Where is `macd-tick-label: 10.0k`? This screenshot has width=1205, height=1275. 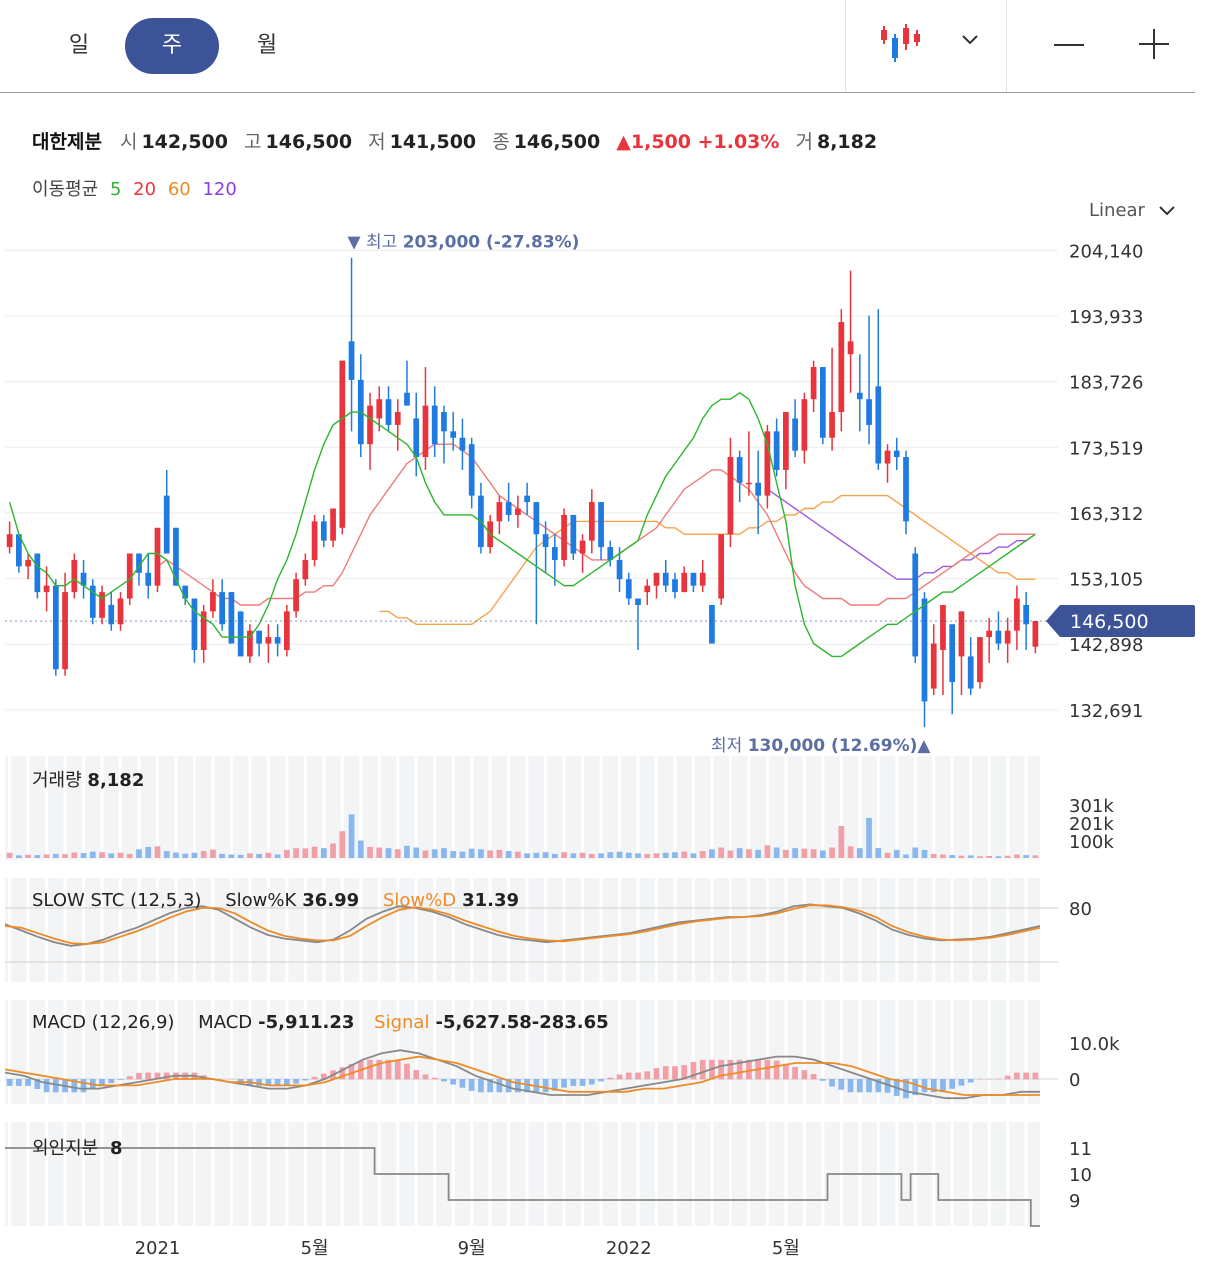 macd-tick-label: 10.0k is located at coordinates (1094, 1044).